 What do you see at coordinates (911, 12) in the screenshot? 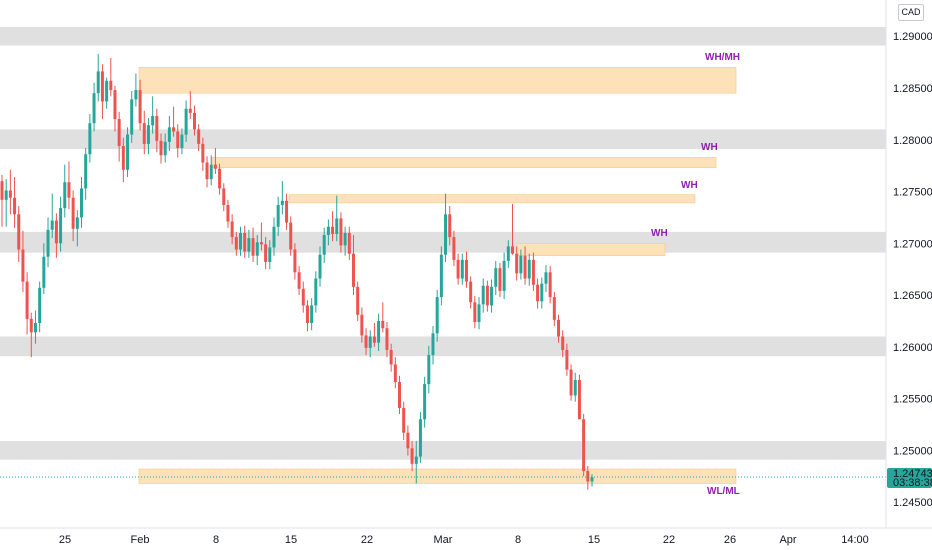
I see `currency-label: CAD` at bounding box center [911, 12].